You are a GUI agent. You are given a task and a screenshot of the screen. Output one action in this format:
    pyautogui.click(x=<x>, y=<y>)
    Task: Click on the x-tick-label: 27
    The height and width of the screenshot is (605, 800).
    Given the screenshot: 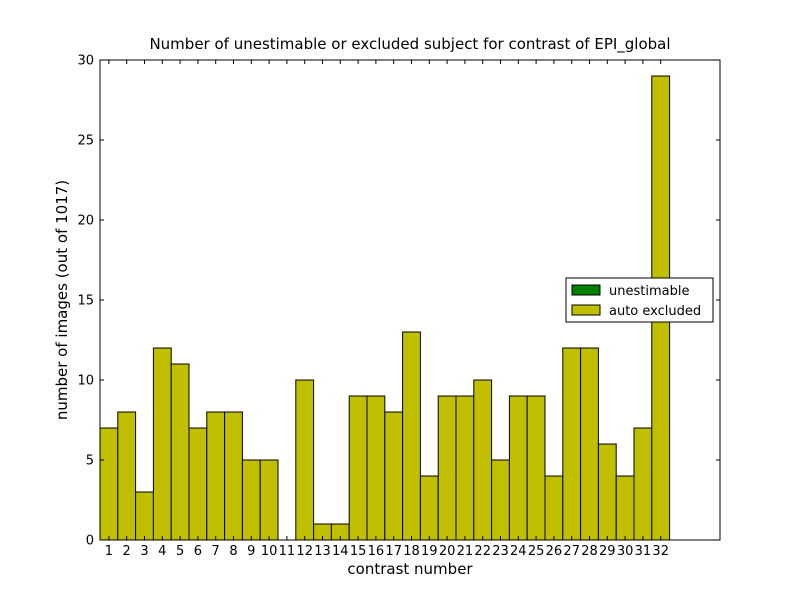 What is the action you would take?
    pyautogui.click(x=571, y=551)
    